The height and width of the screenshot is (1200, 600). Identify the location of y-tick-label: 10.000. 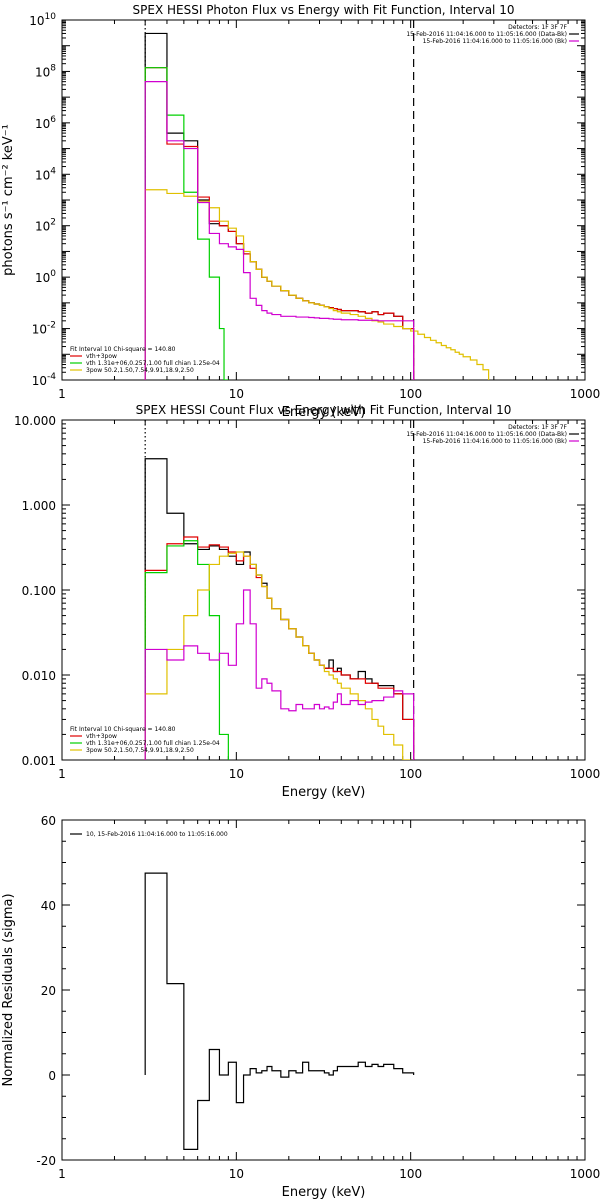
(35, 421).